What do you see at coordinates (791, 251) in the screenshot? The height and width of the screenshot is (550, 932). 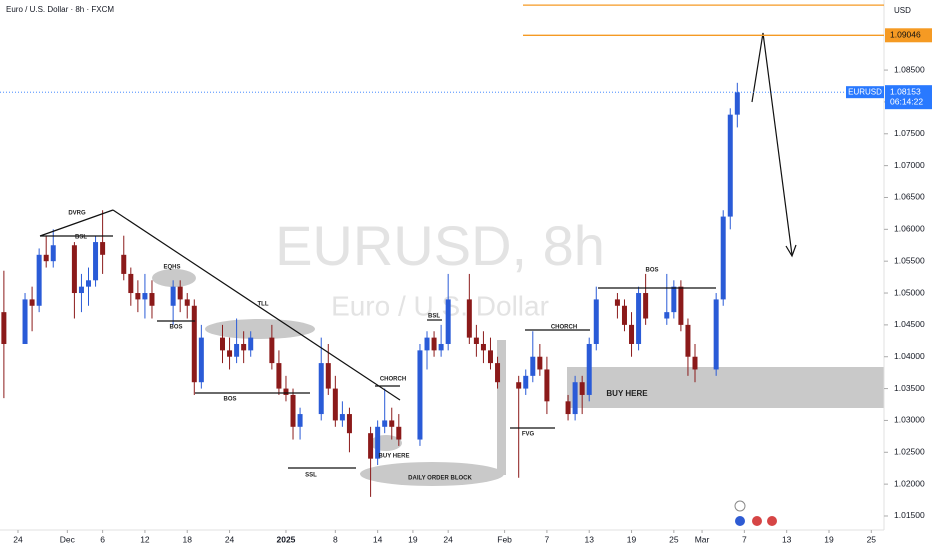 I see `arrow-head` at bounding box center [791, 251].